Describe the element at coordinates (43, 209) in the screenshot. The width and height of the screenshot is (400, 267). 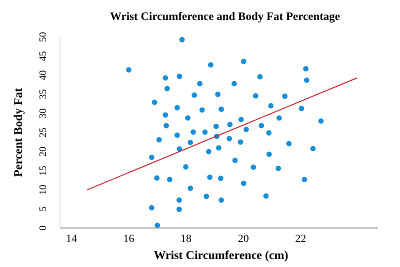
I see `y-tick-label: 5` at that location.